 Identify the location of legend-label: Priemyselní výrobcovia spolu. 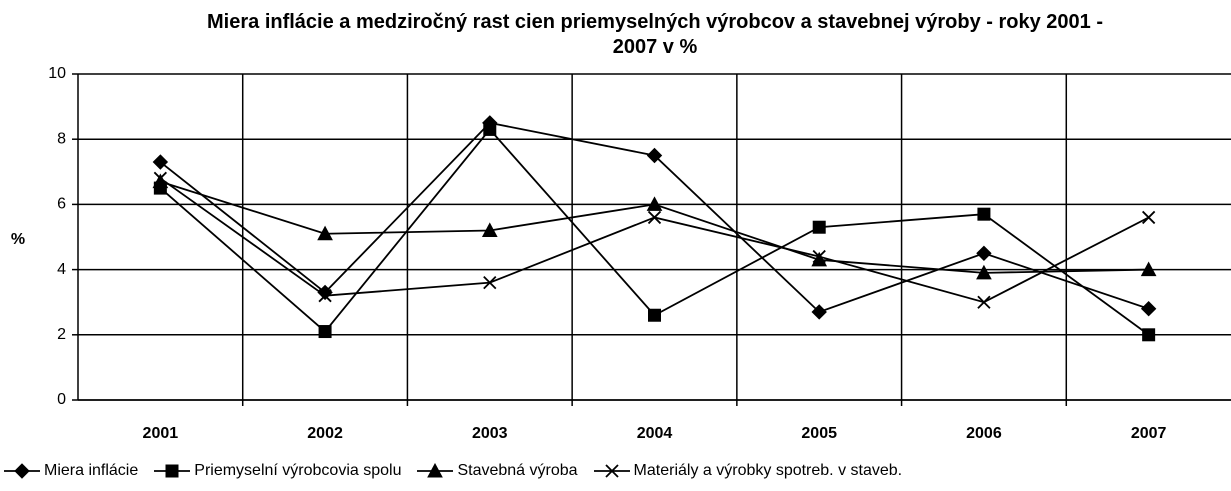
(298, 470).